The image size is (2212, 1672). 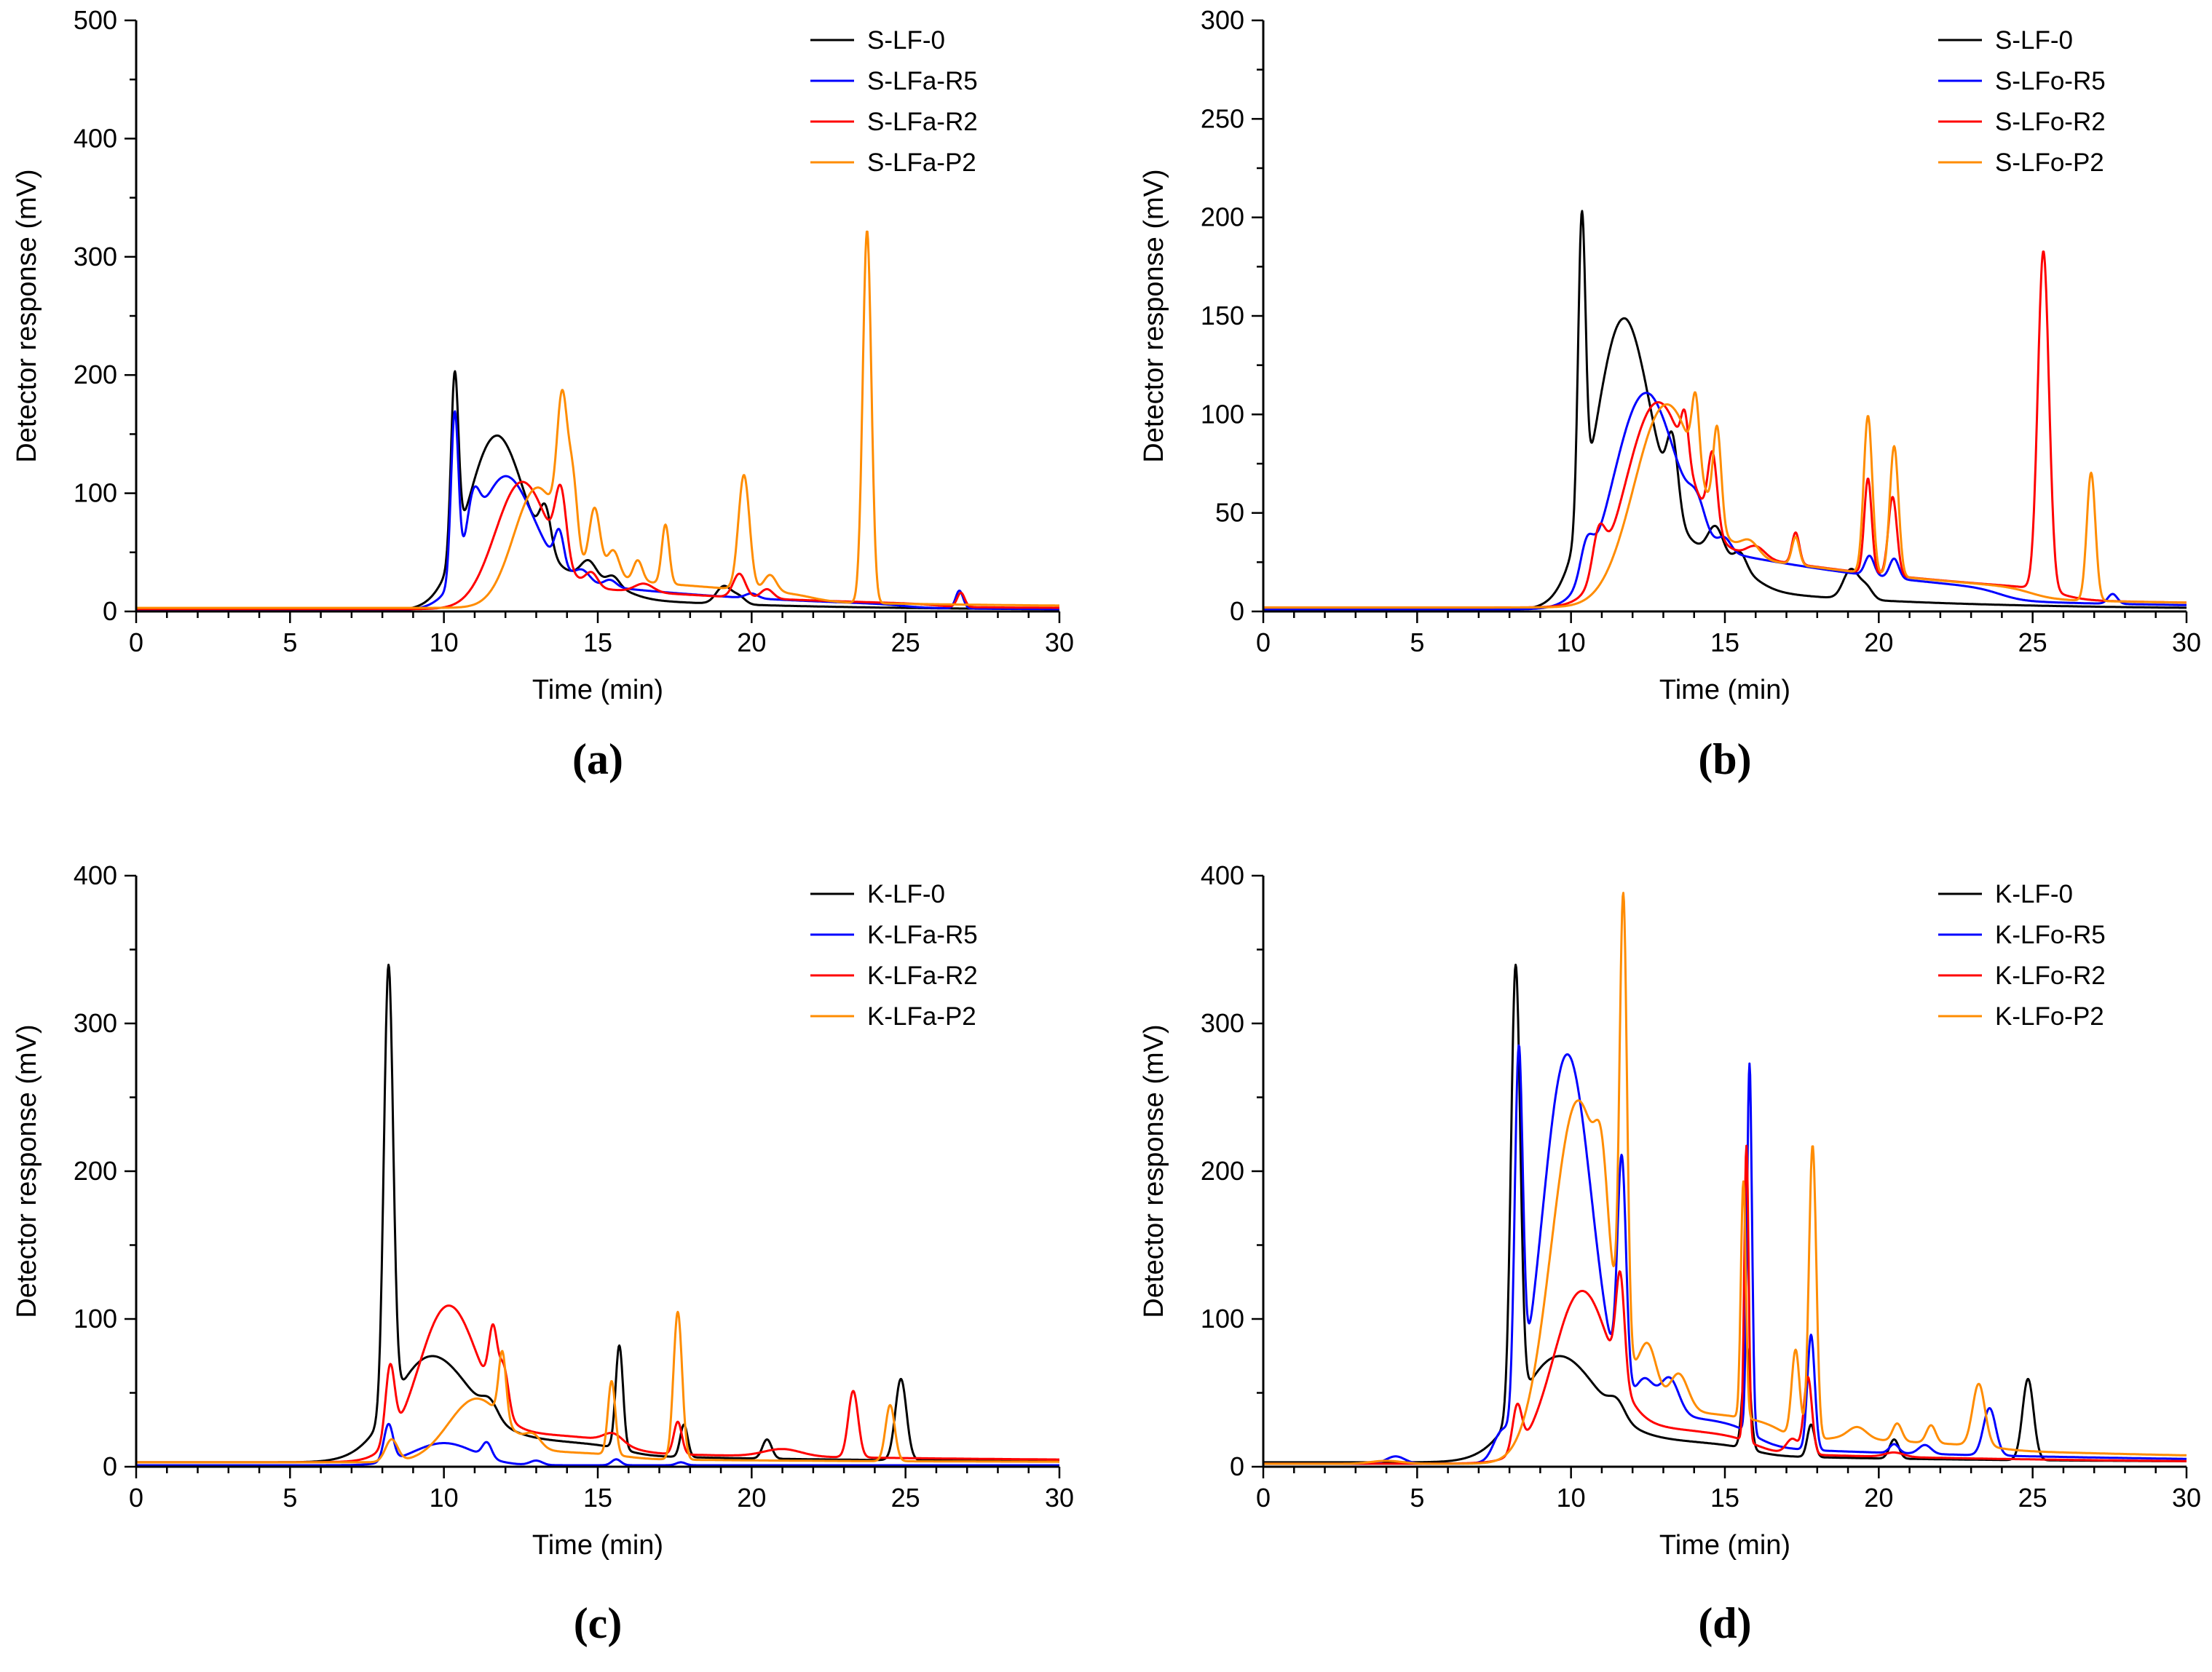 What do you see at coordinates (597, 1444) in the screenshot?
I see `series-line-K-LFa-R5` at bounding box center [597, 1444].